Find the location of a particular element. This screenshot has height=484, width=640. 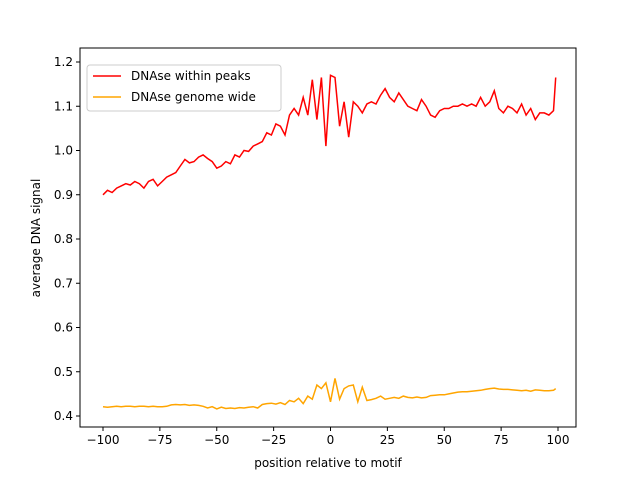

y-tick-label: 0.8 is located at coordinates (63, 239).